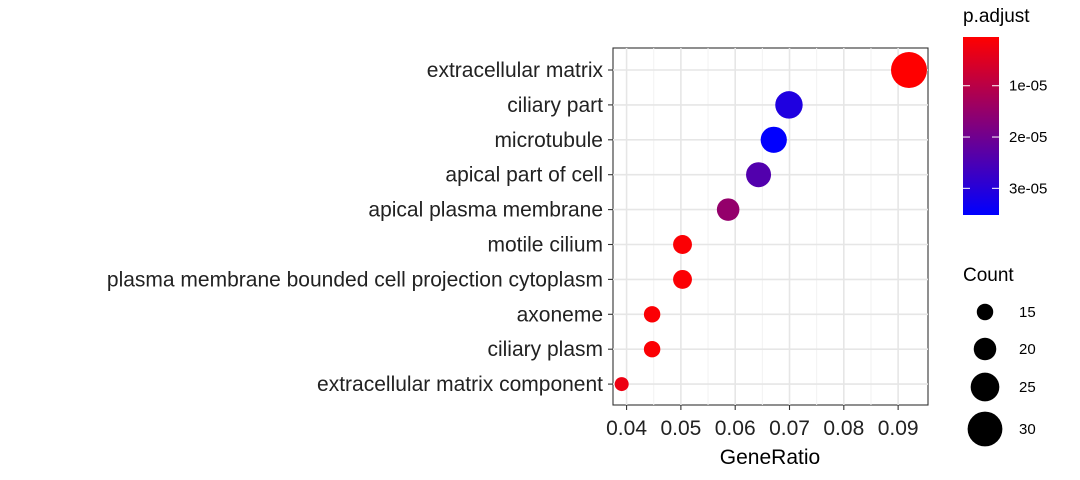 The width and height of the screenshot is (1080, 480). I want to click on x-tick-label: 0.07, so click(789, 428).